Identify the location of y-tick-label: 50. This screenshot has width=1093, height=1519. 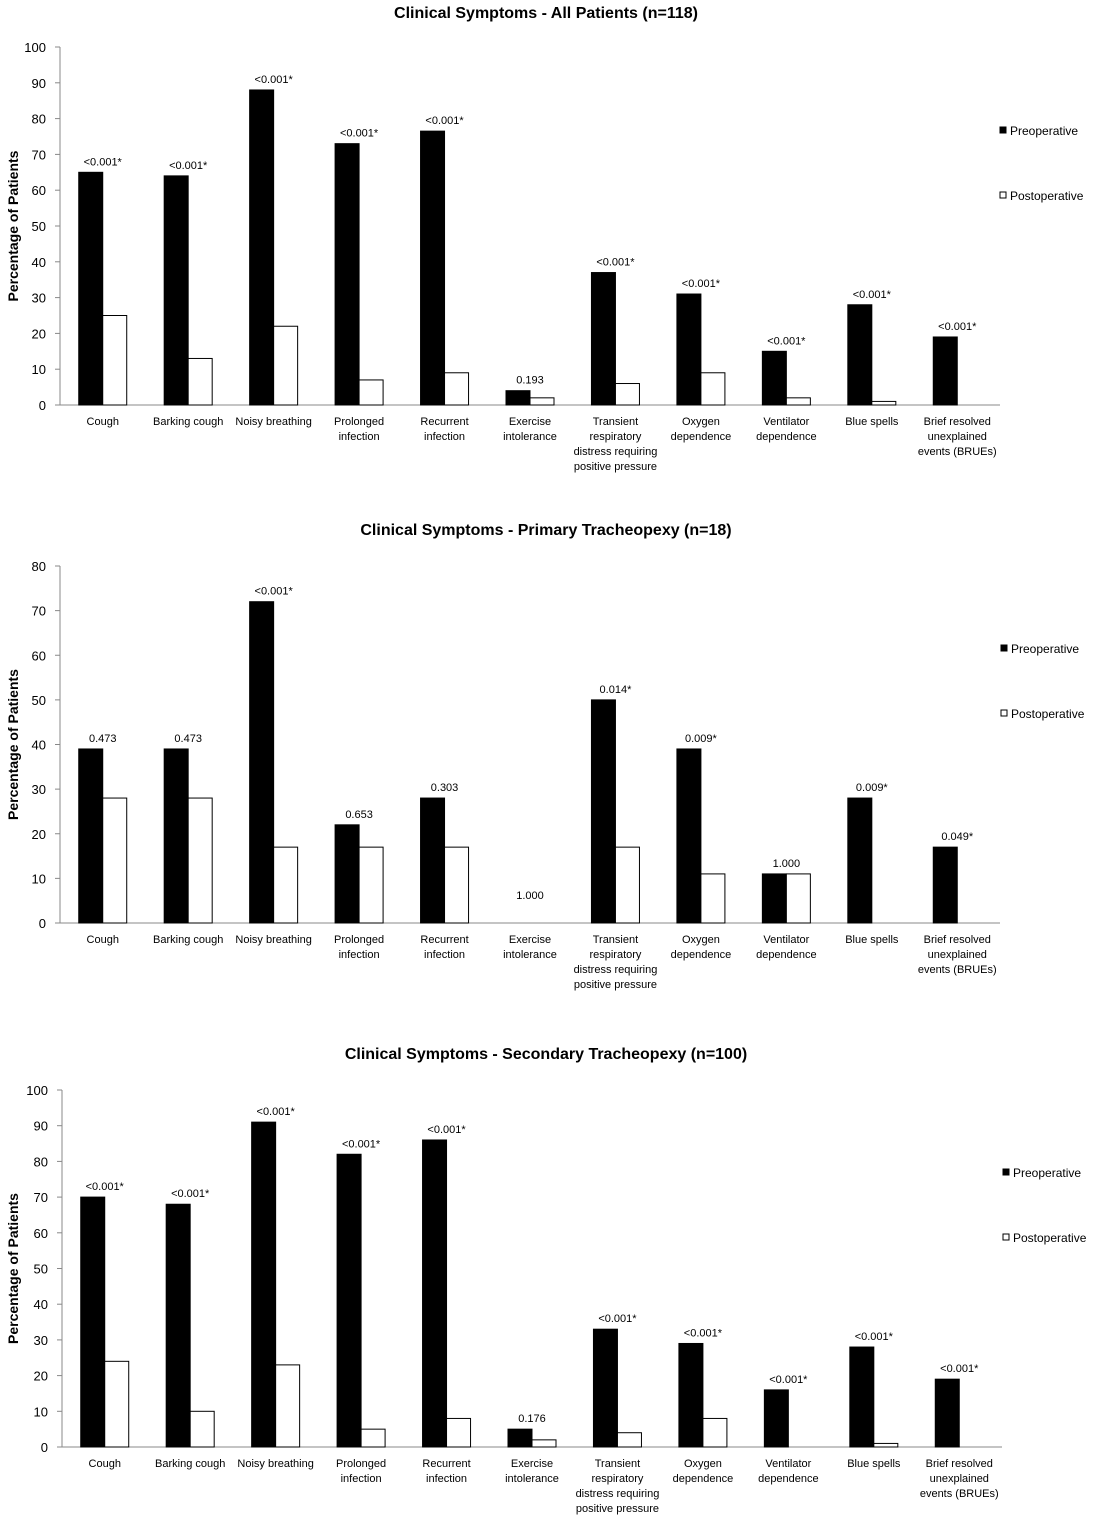
(39, 700).